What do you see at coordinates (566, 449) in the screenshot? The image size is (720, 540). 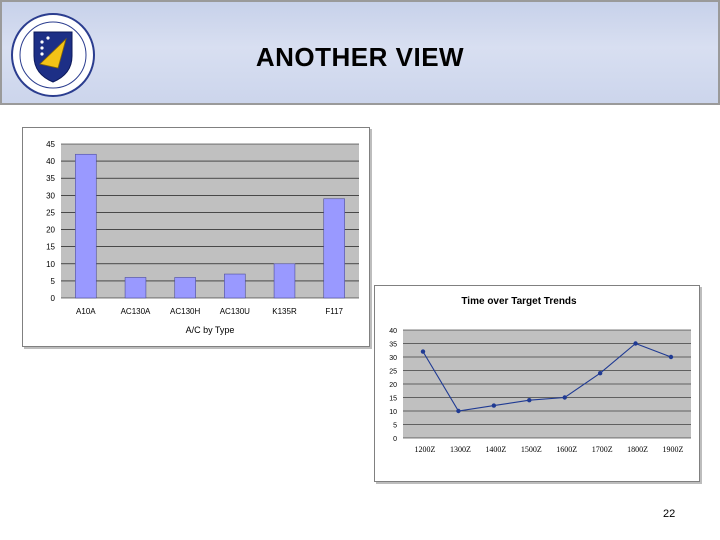 I see `x-tick-label: 1600Z` at bounding box center [566, 449].